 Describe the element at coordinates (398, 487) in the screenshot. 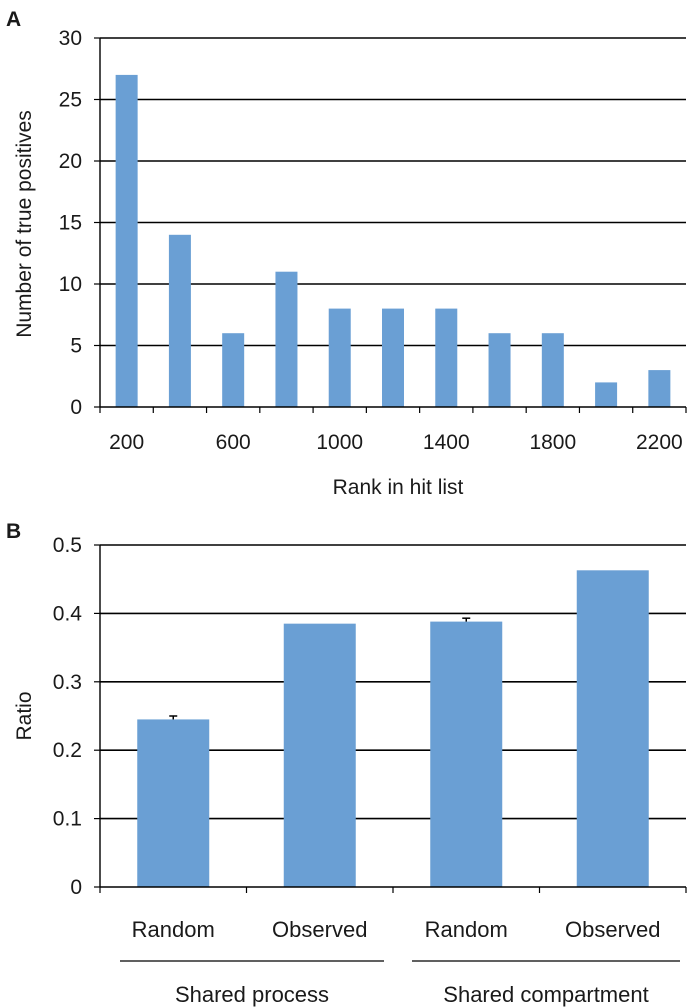

I see `panel-a-x-axis-title: Rank in hit list` at that location.